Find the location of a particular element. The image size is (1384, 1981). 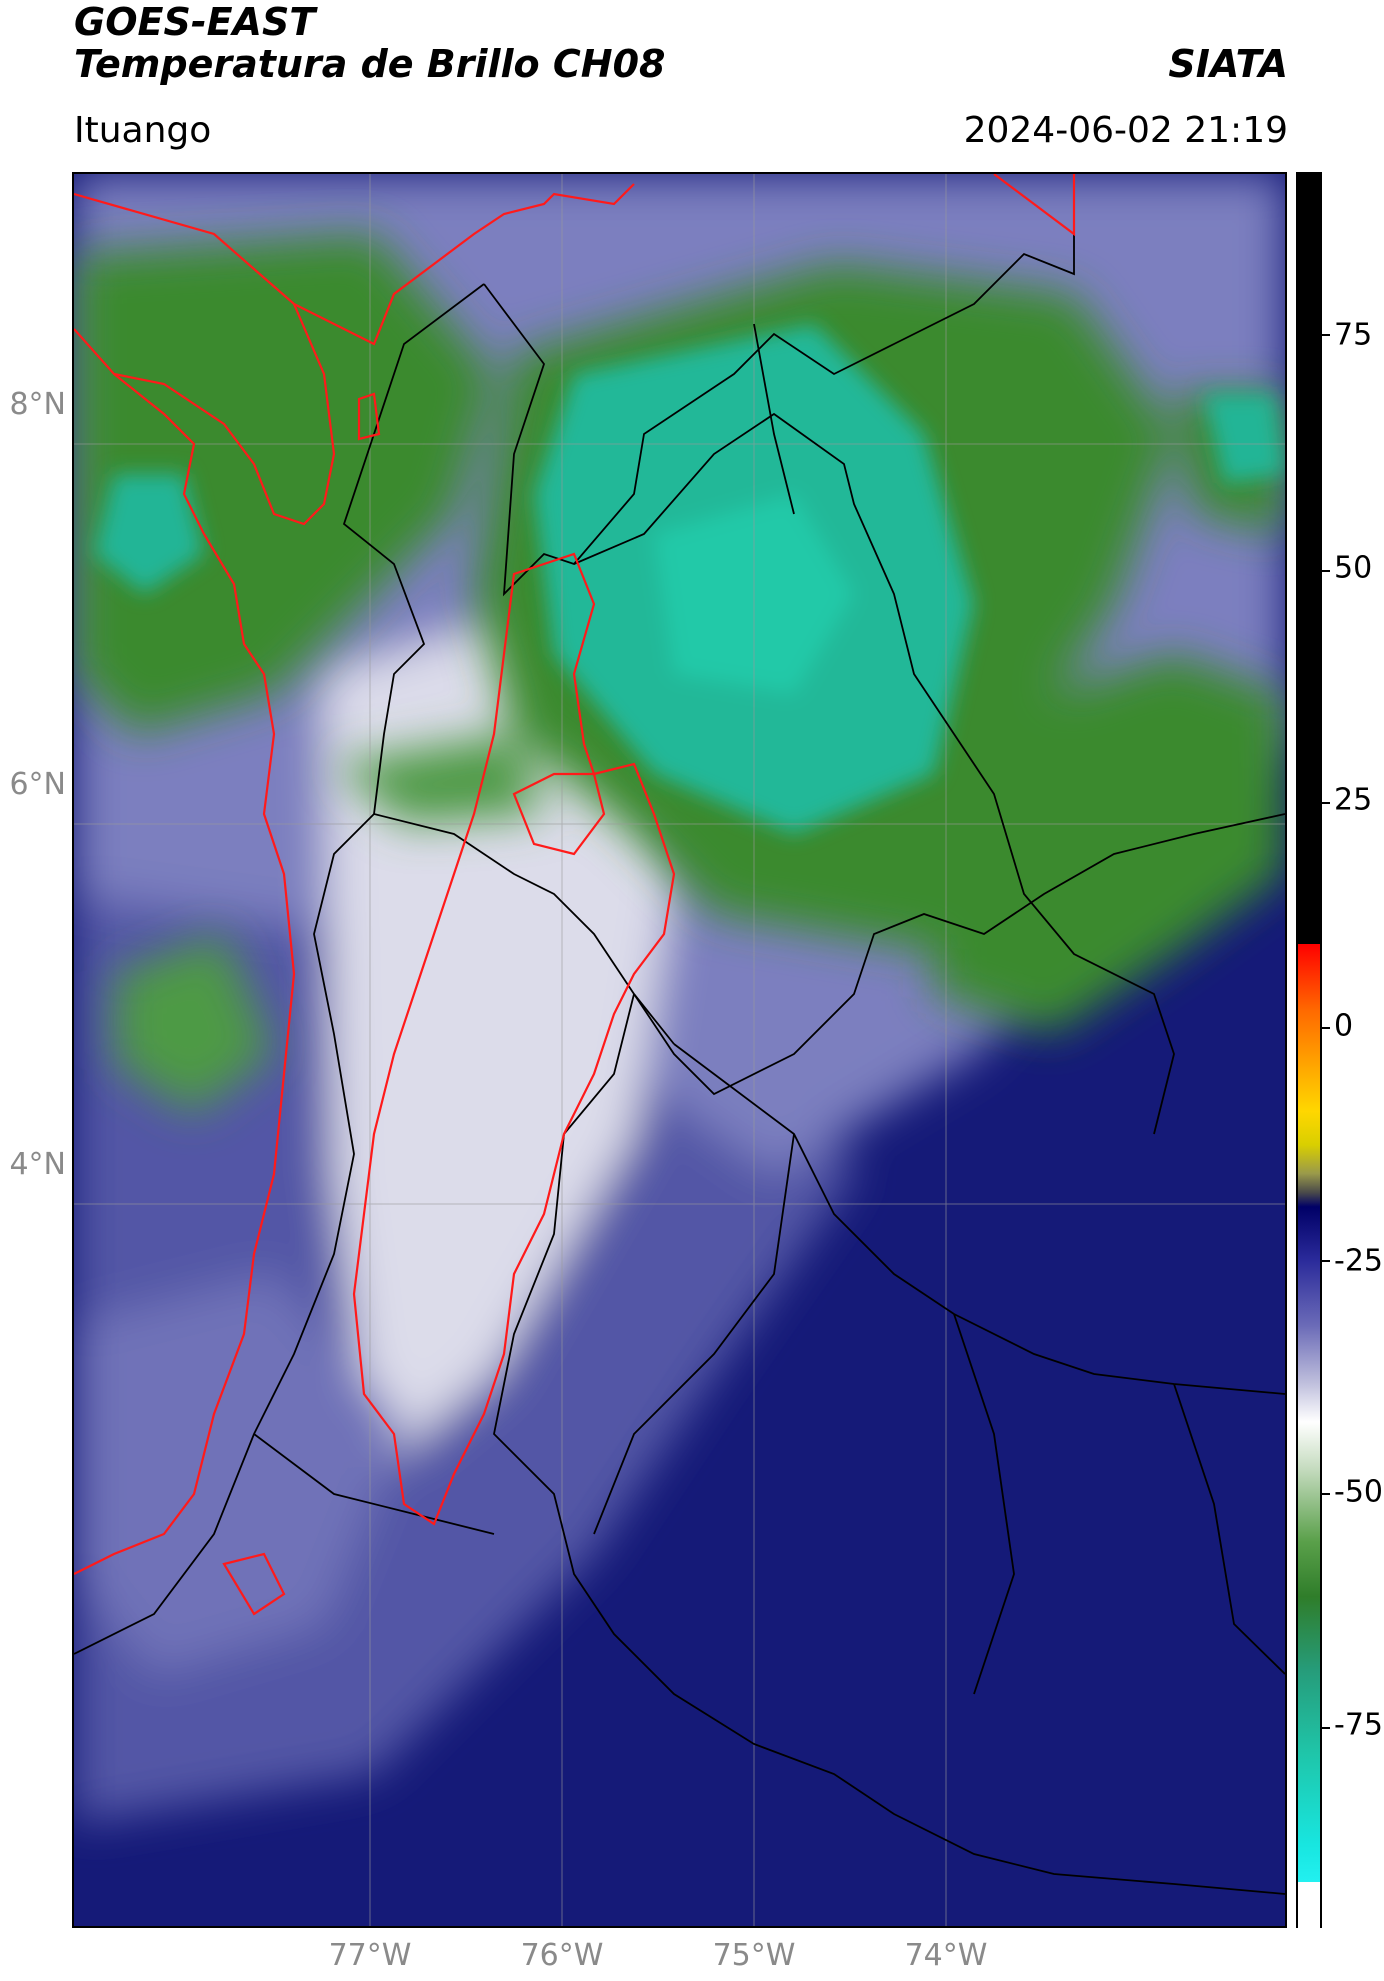

lon-label-77w: 77°W is located at coordinates (370, 1955).